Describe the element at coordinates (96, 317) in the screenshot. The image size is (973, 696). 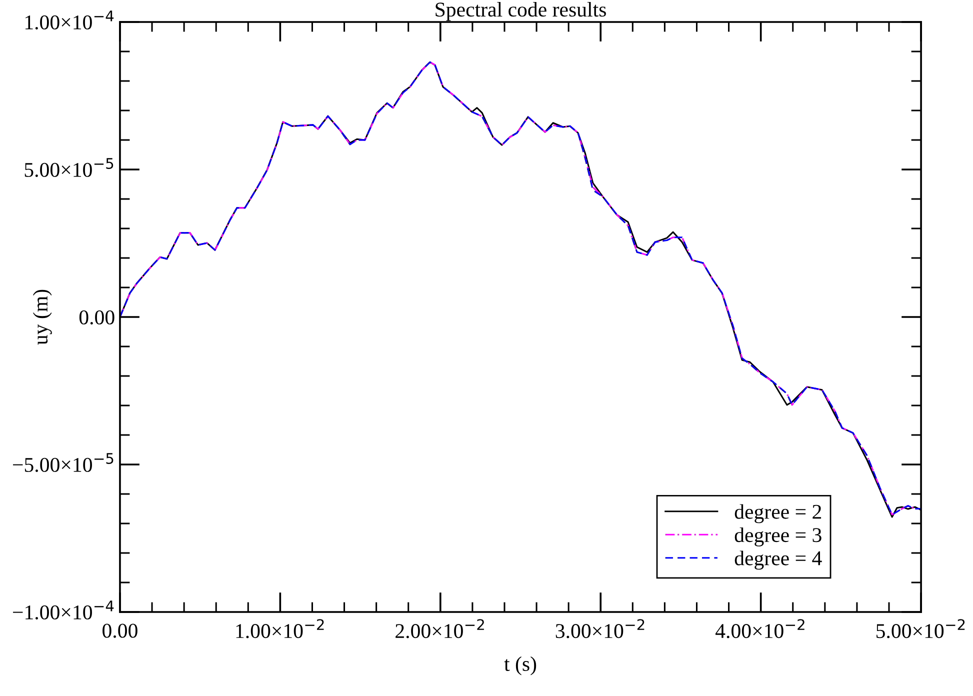
I see `y-tick-label: 0.00` at that location.